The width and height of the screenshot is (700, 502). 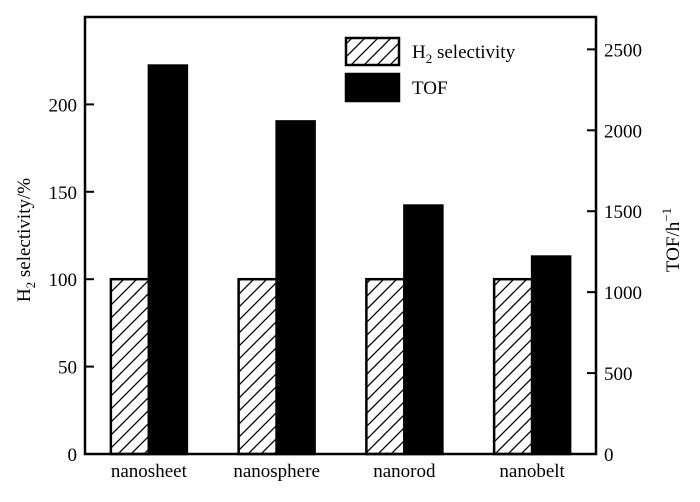 What do you see at coordinates (372, 51) in the screenshot?
I see `legend-swatch-h2-selectivity` at bounding box center [372, 51].